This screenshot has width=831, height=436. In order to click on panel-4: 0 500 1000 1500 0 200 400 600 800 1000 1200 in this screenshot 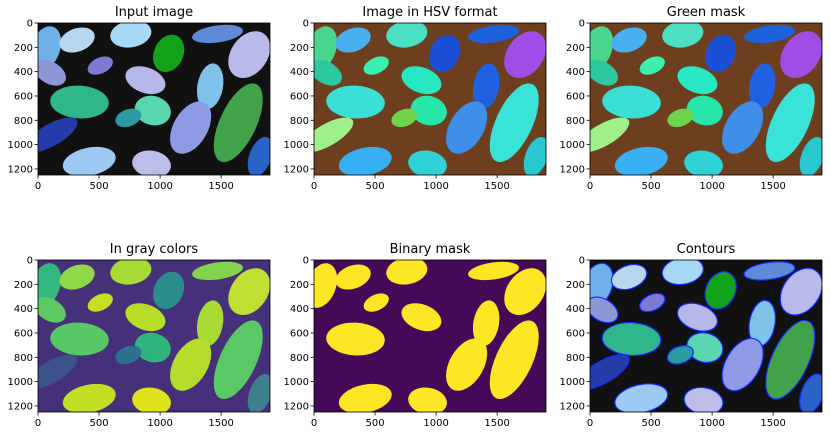, I will do `click(415, 342)`.